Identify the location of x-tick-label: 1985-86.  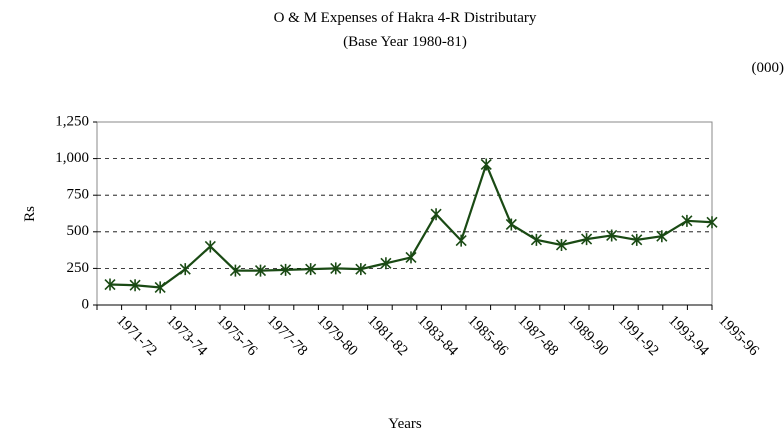
(487, 336).